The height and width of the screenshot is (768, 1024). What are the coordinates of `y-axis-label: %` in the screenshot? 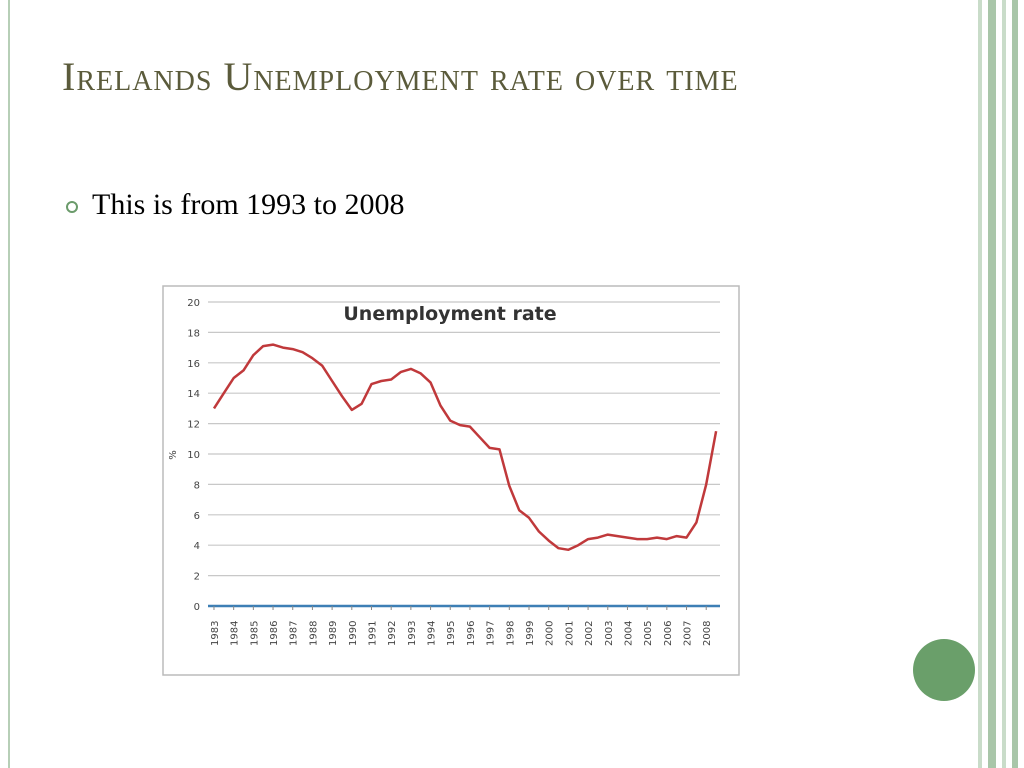 It's located at (173, 455).